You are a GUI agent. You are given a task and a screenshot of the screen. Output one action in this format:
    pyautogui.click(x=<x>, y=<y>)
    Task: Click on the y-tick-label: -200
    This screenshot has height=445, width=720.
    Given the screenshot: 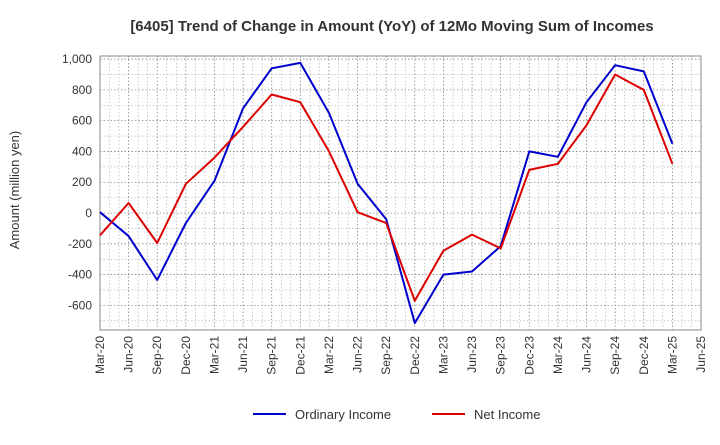 What is the action you would take?
    pyautogui.click(x=80, y=244)
    